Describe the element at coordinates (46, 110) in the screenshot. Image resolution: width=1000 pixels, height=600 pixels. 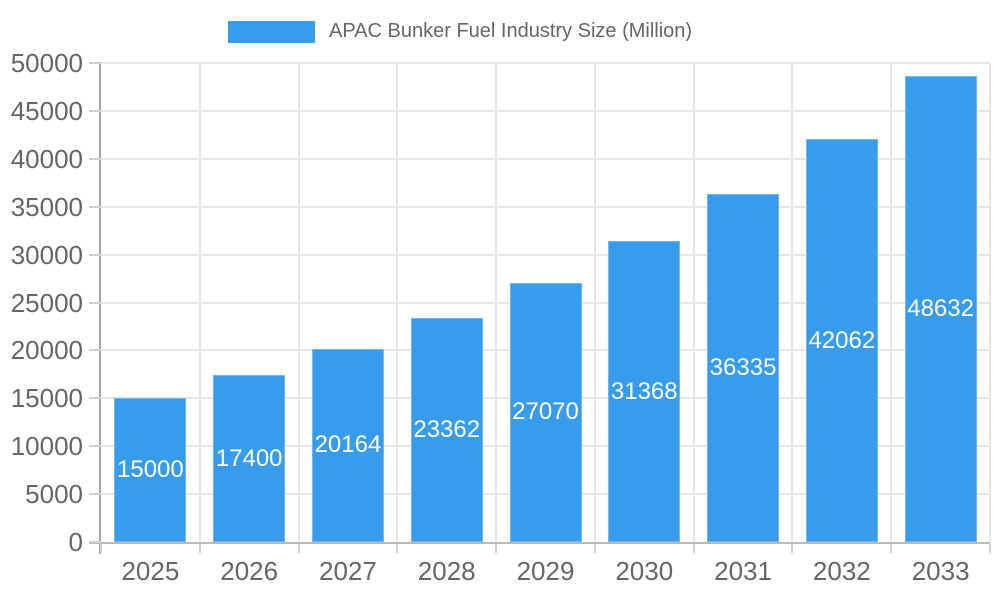
I see `y-tick-label: 45000` at that location.